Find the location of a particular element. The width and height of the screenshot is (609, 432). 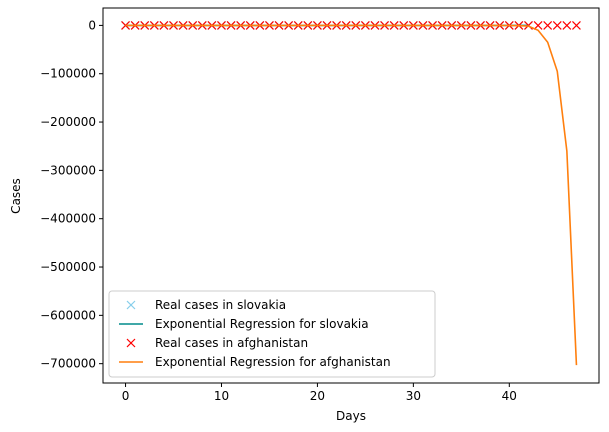

x-axis-label: Days is located at coordinates (351, 416).